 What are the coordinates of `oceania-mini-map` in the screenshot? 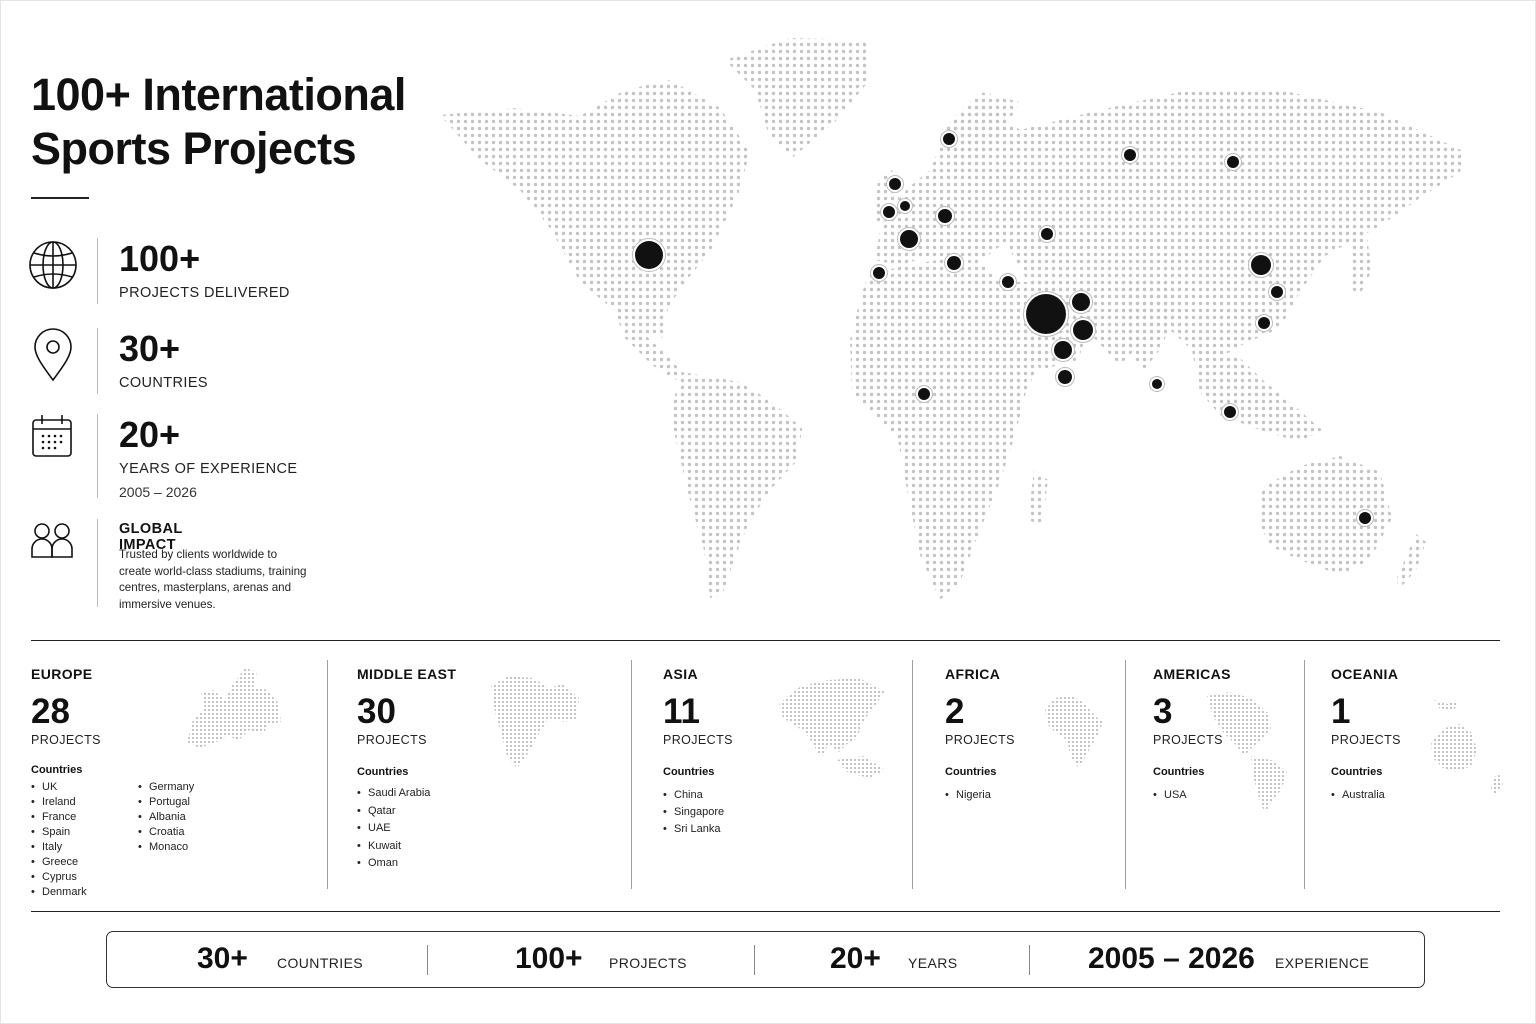 It's located at (1467, 747).